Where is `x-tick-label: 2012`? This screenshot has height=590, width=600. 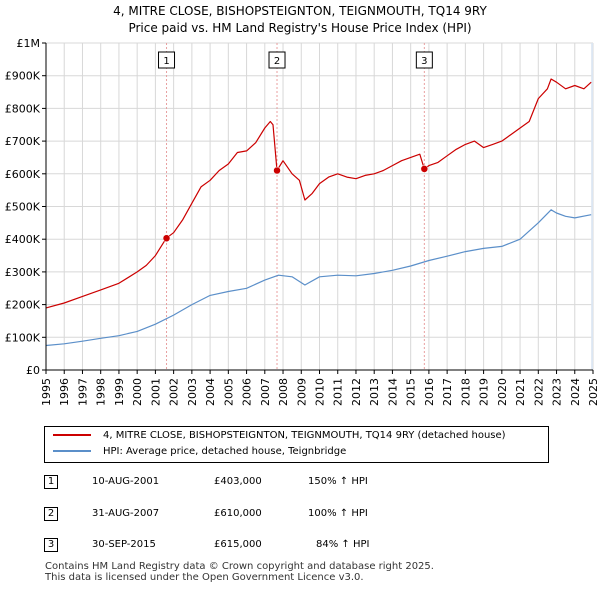 x-tick-label: 2012 is located at coordinates (356, 392).